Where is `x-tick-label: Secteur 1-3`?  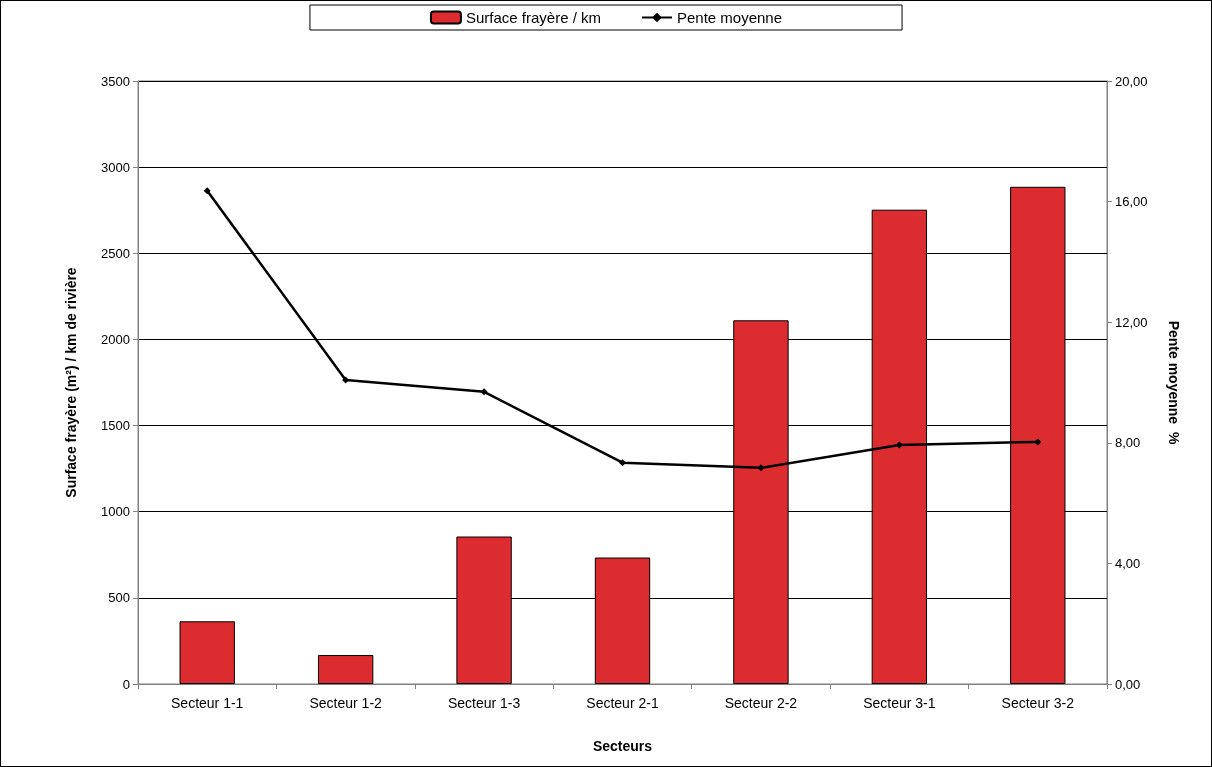 x-tick-label: Secteur 1-3 is located at coordinates (484, 703).